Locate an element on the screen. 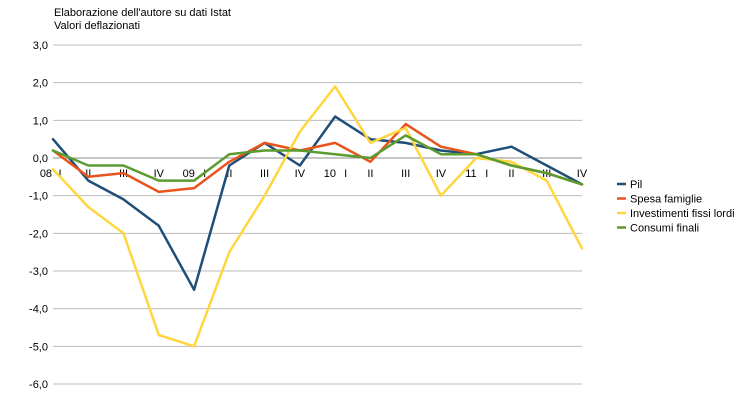 Image resolution: width=740 pixels, height=412 pixels. x-tick-label: 10 is located at coordinates (330, 174).